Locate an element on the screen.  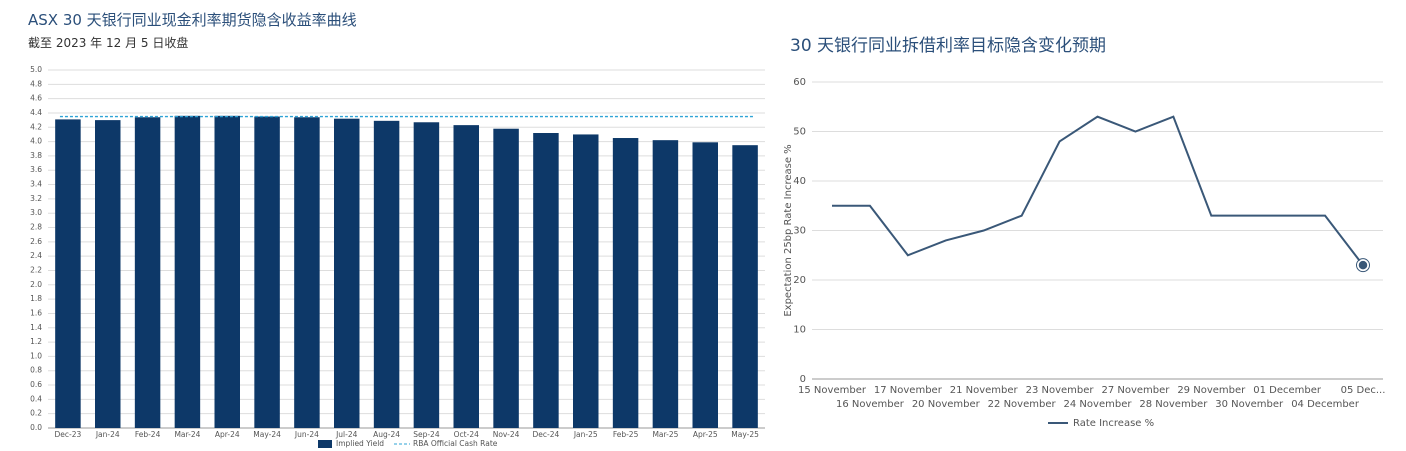
y-tick-label: 0.4 is located at coordinates (36, 398).